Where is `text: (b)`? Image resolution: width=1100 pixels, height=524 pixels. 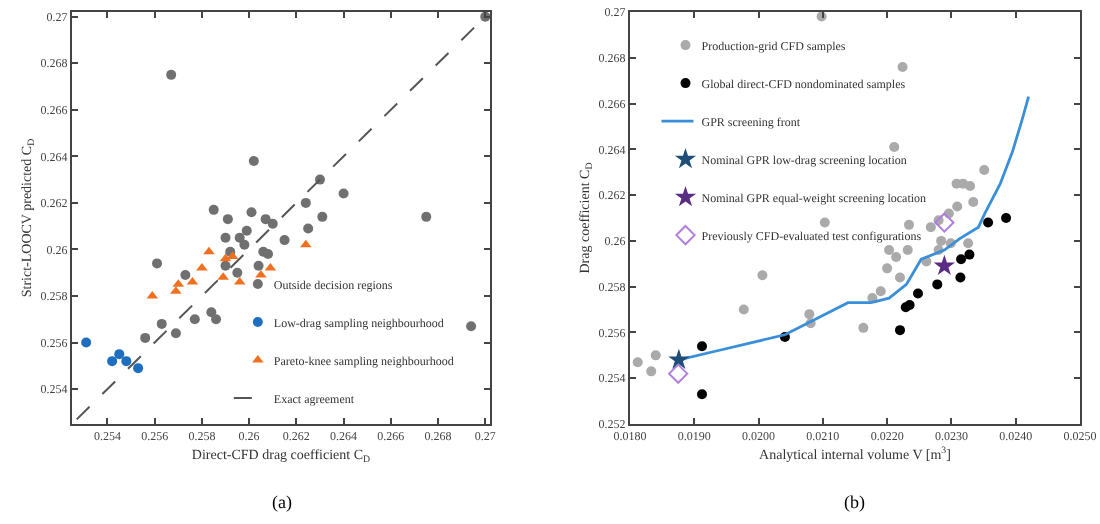 text: (b) is located at coordinates (854, 502).